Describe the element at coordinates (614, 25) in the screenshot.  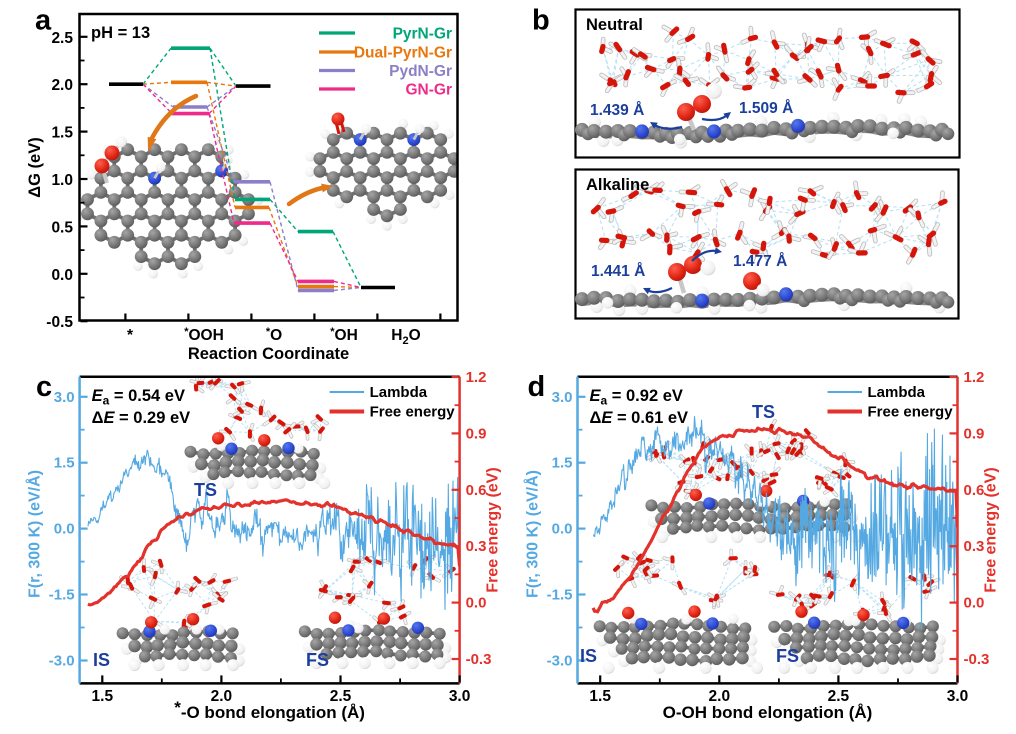
I see `svg-text: Neutral` at that location.